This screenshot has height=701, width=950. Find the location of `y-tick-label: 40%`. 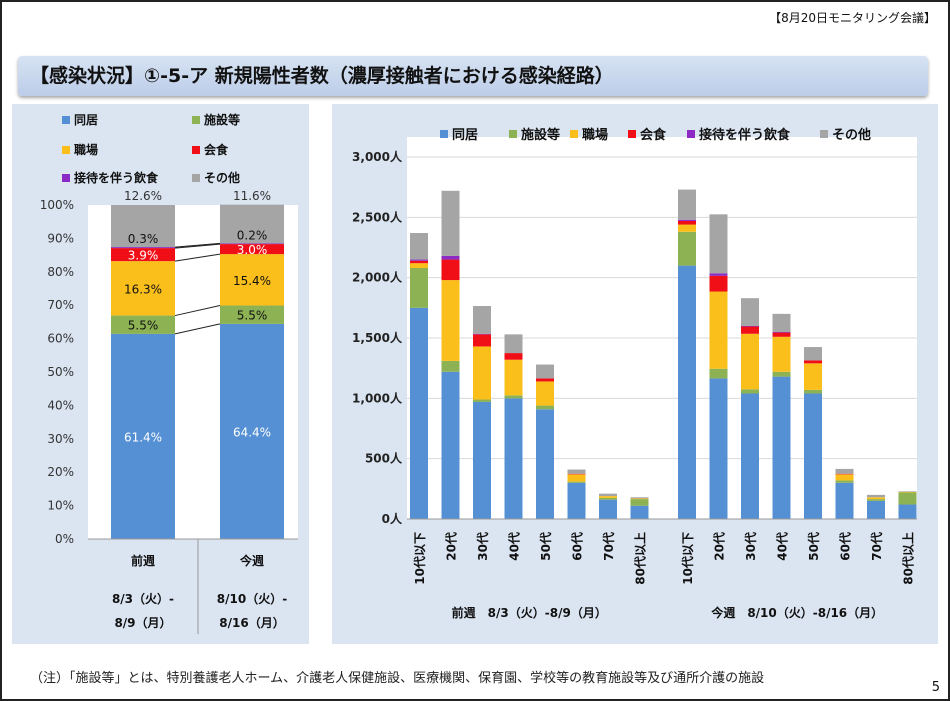

y-tick-label: 40% is located at coordinates (60, 405).